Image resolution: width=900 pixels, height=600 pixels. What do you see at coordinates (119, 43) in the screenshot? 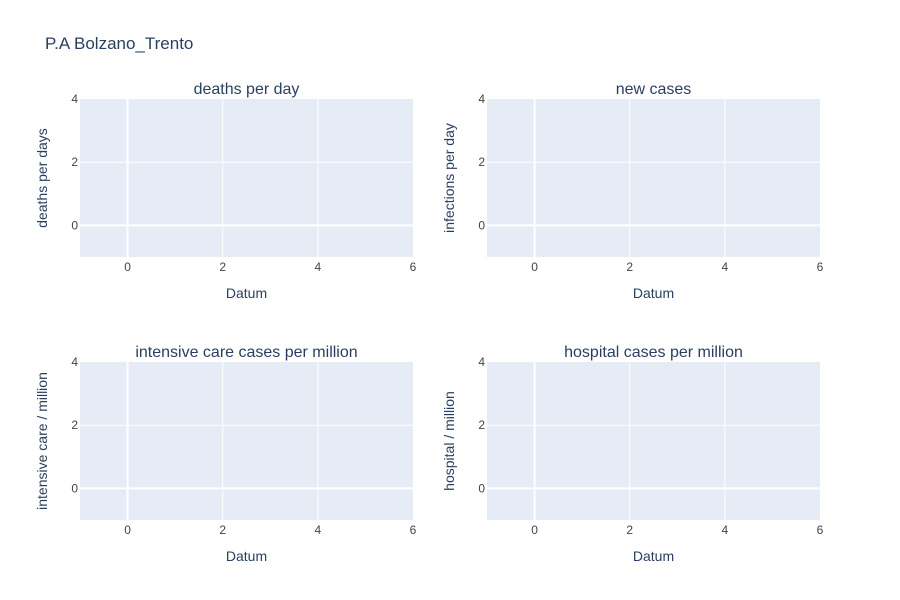
I see `page-title: P.A Bolzano_Trento` at bounding box center [119, 43].